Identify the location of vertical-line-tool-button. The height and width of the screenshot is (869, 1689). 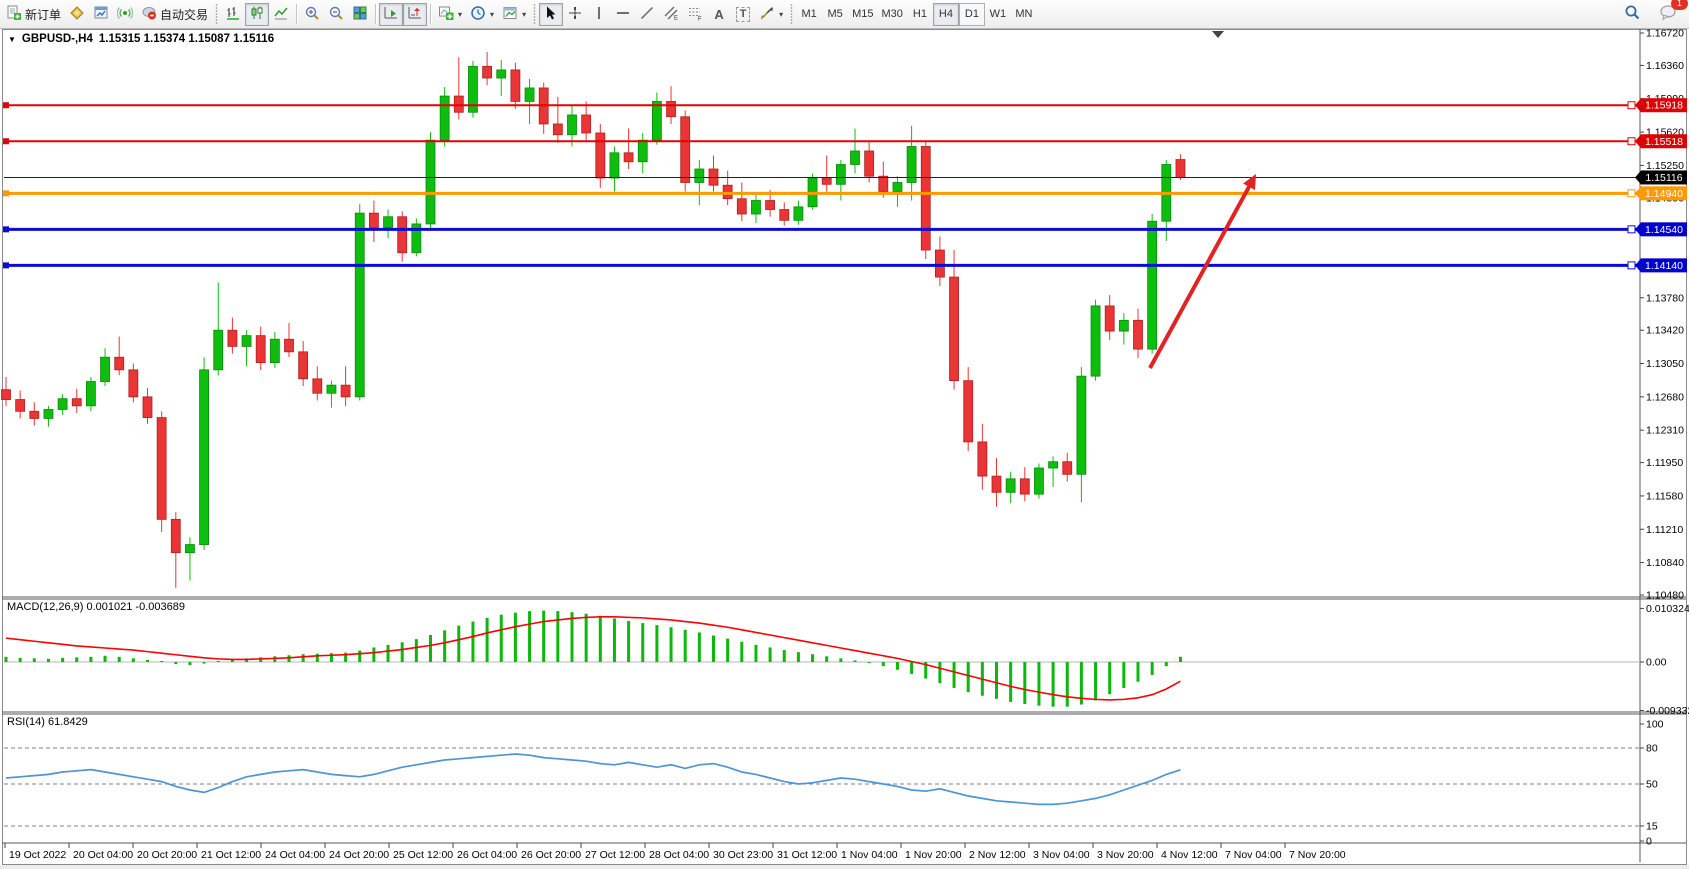
(599, 14).